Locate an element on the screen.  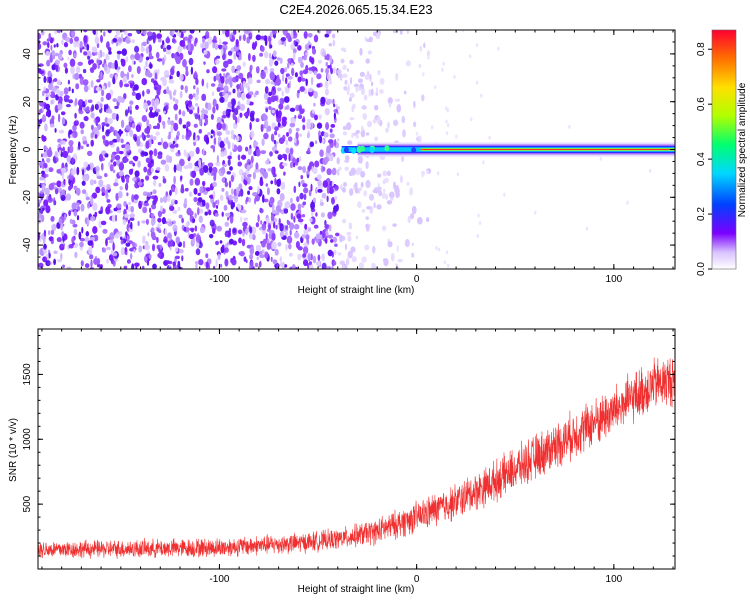
y-tick-label: 40 is located at coordinates (27, 54).